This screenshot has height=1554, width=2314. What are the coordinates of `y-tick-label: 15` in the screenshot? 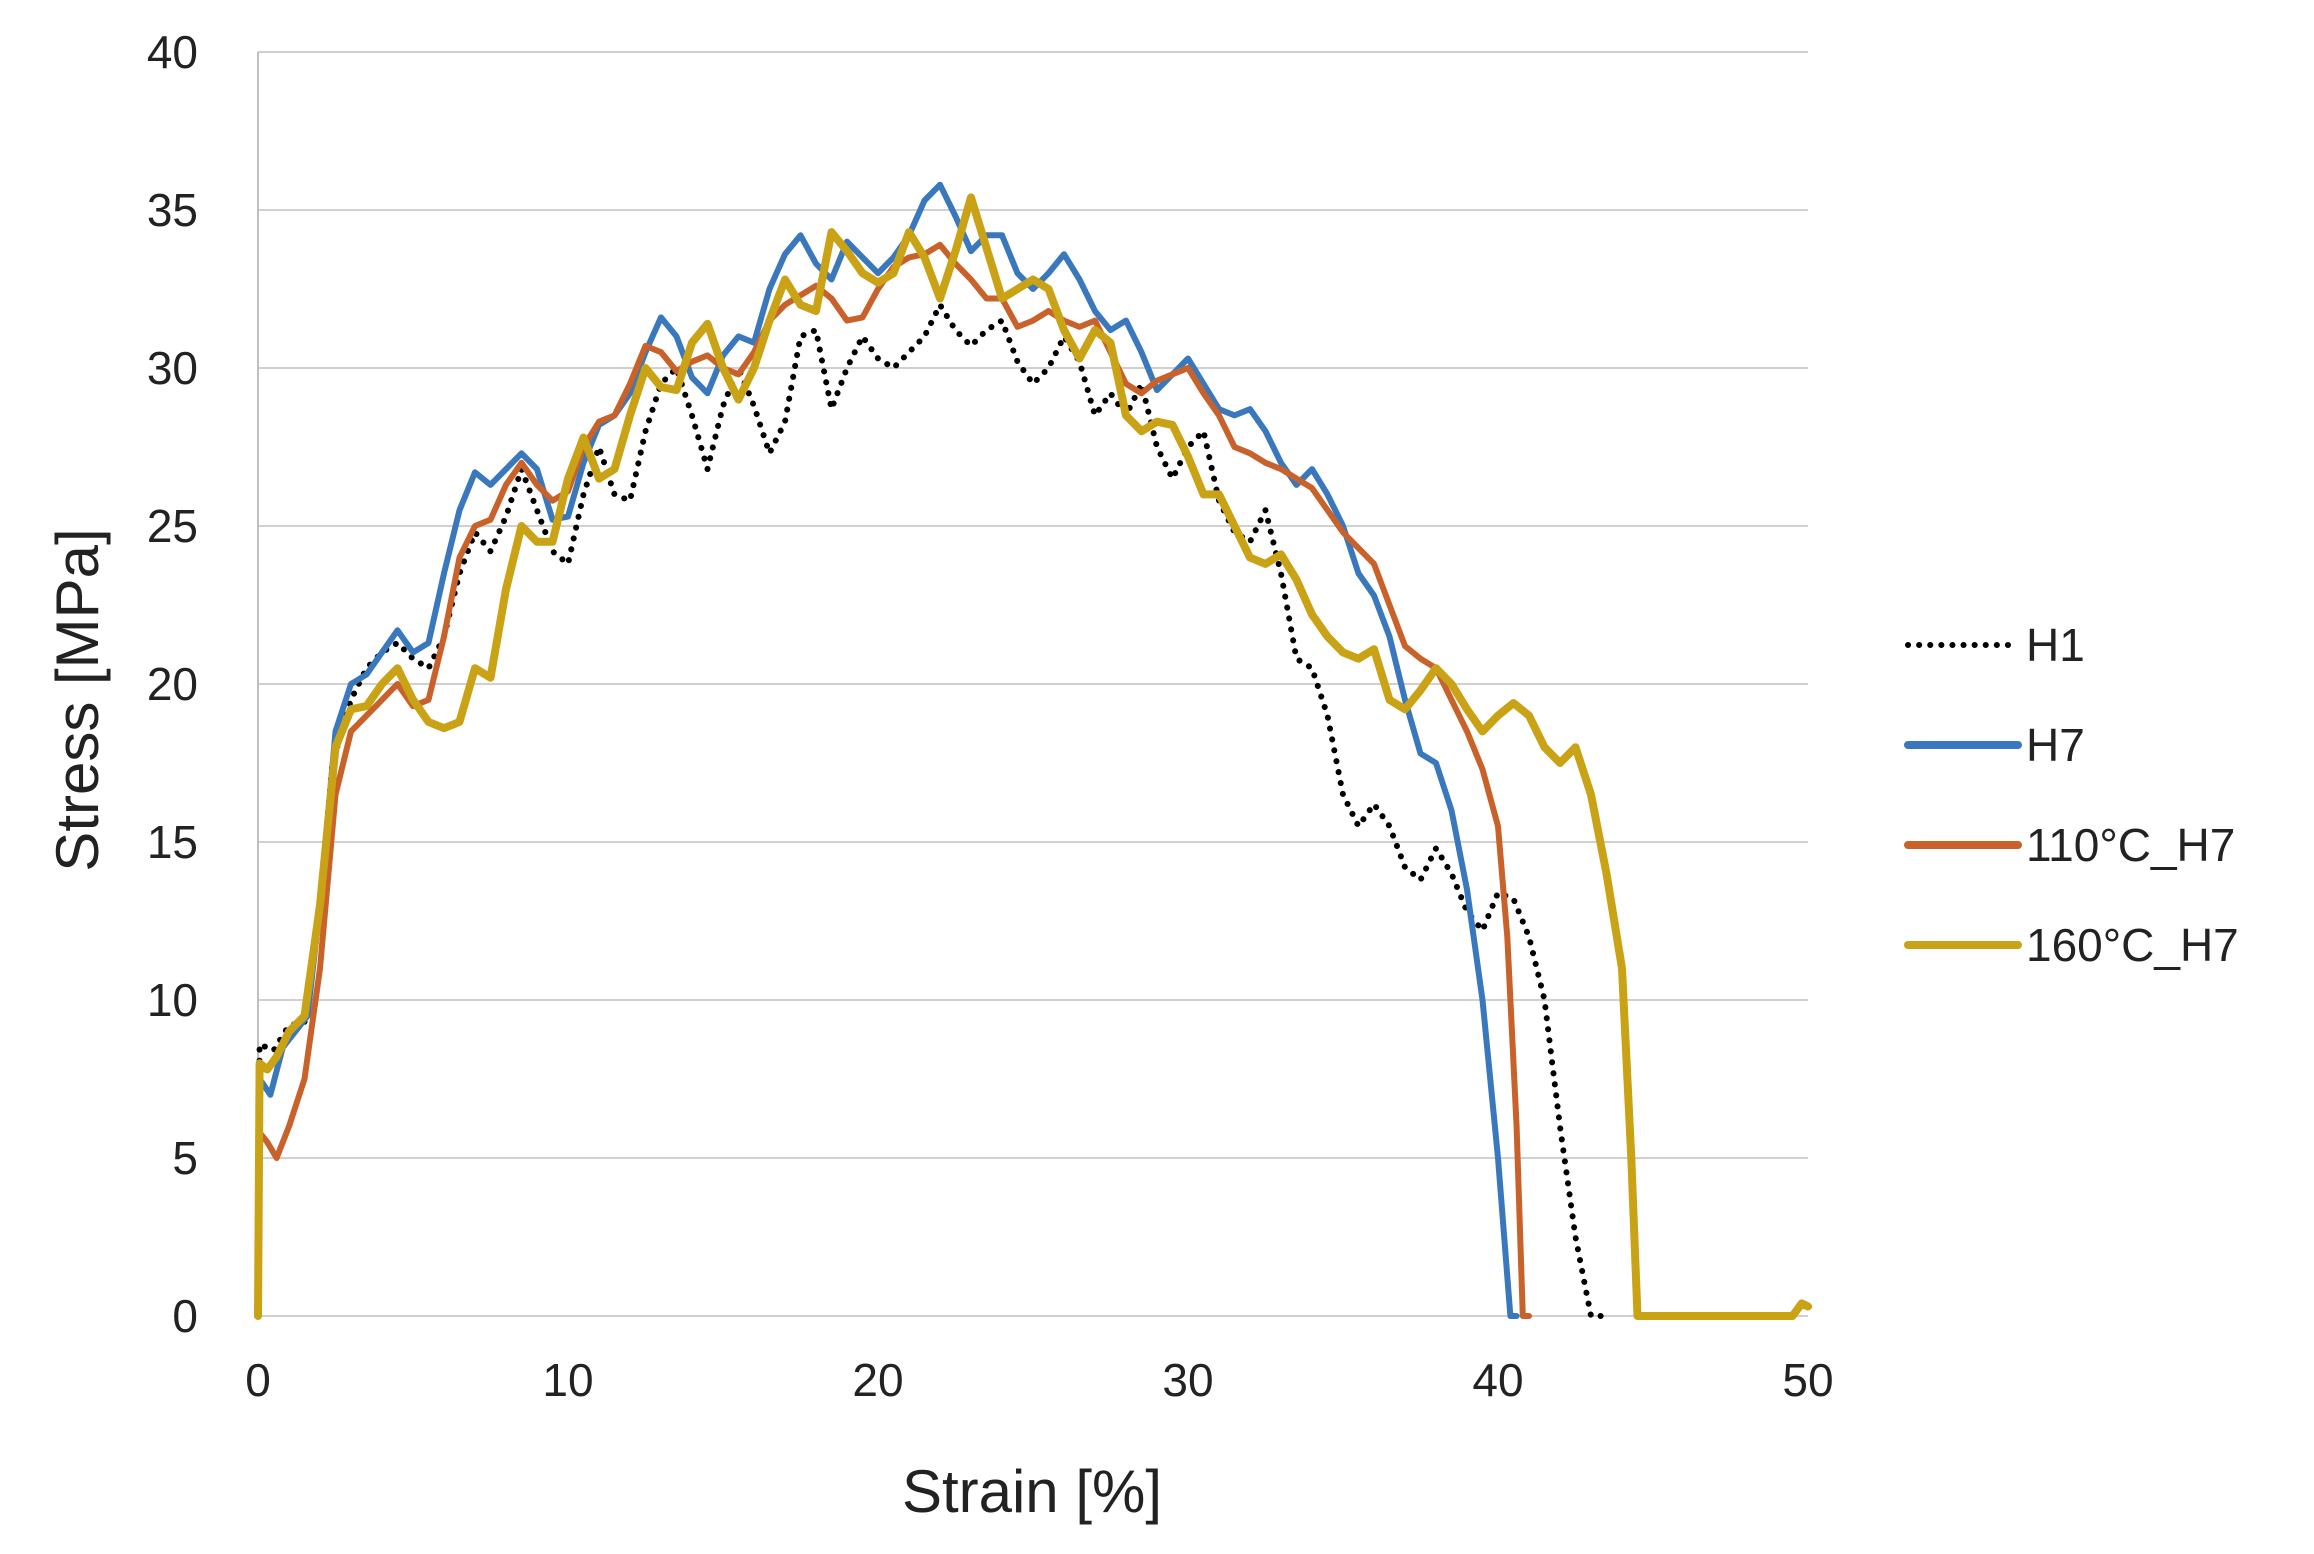 It's located at (172, 842).